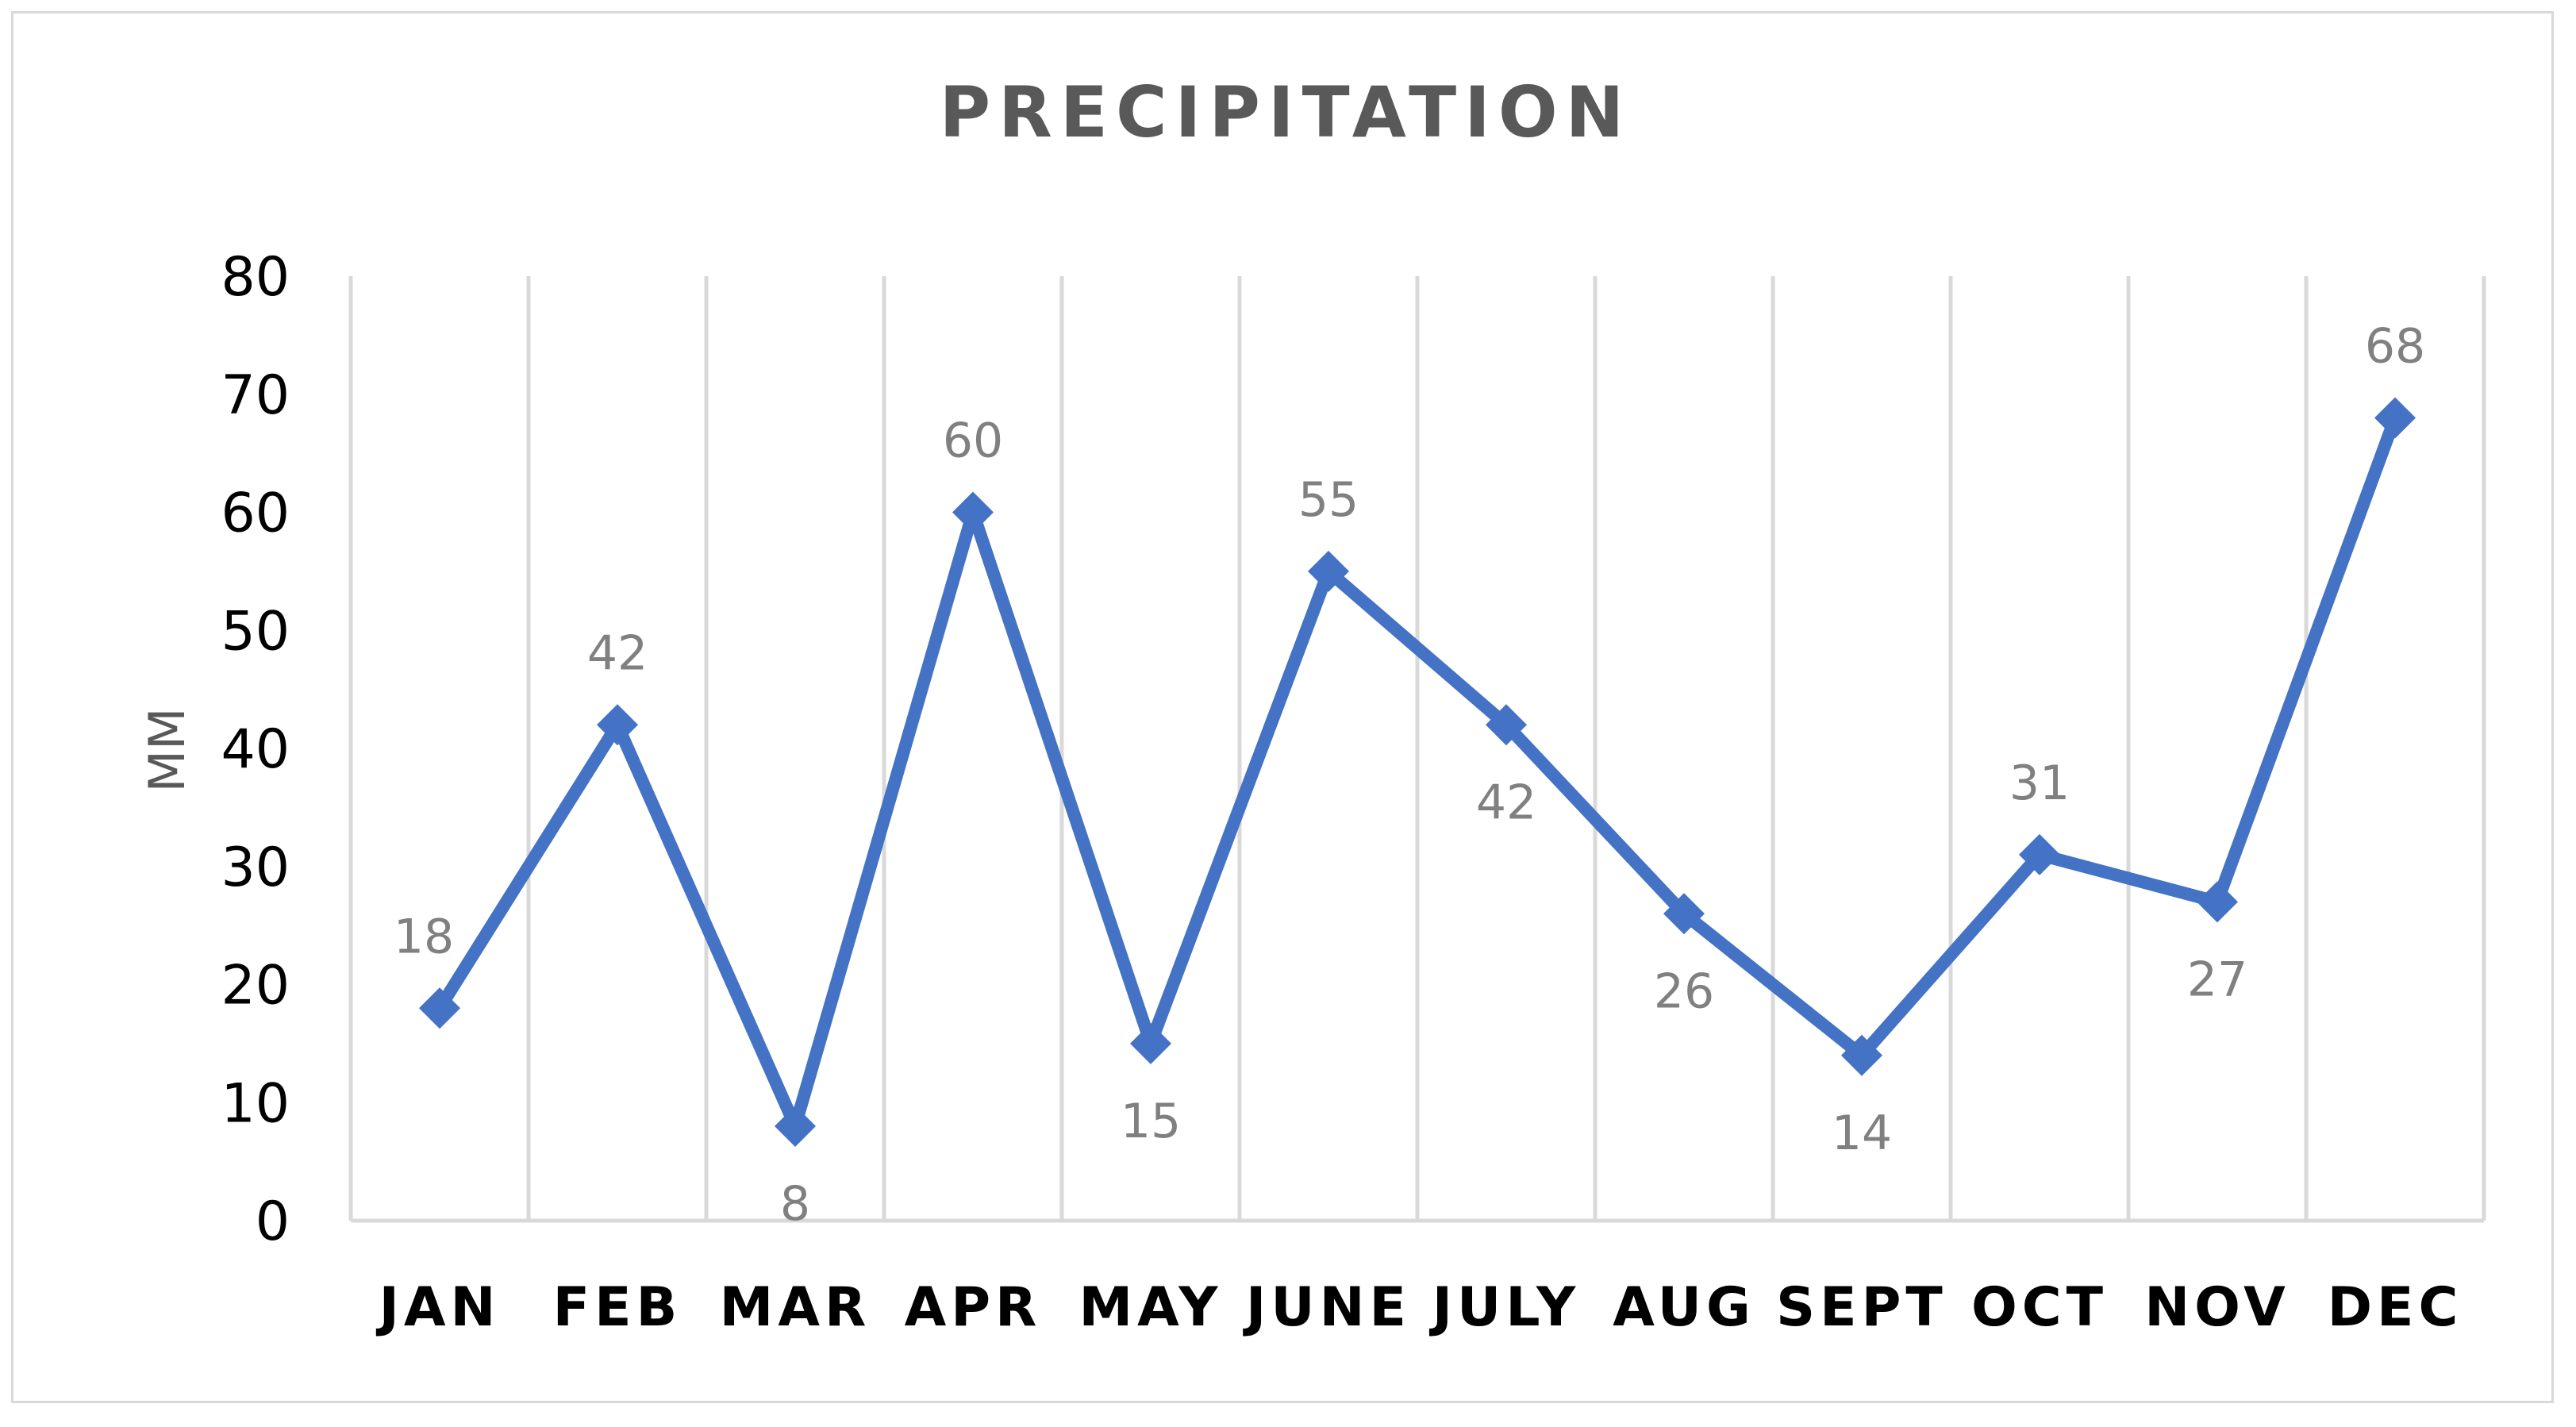 This screenshot has height=1427, width=2576. I want to click on chart-title: PRECIPITATION, so click(1286, 112).